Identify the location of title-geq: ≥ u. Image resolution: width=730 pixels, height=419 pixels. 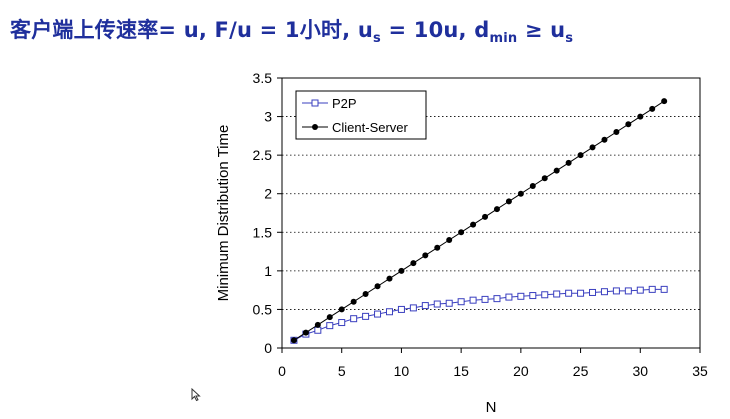
(541, 30).